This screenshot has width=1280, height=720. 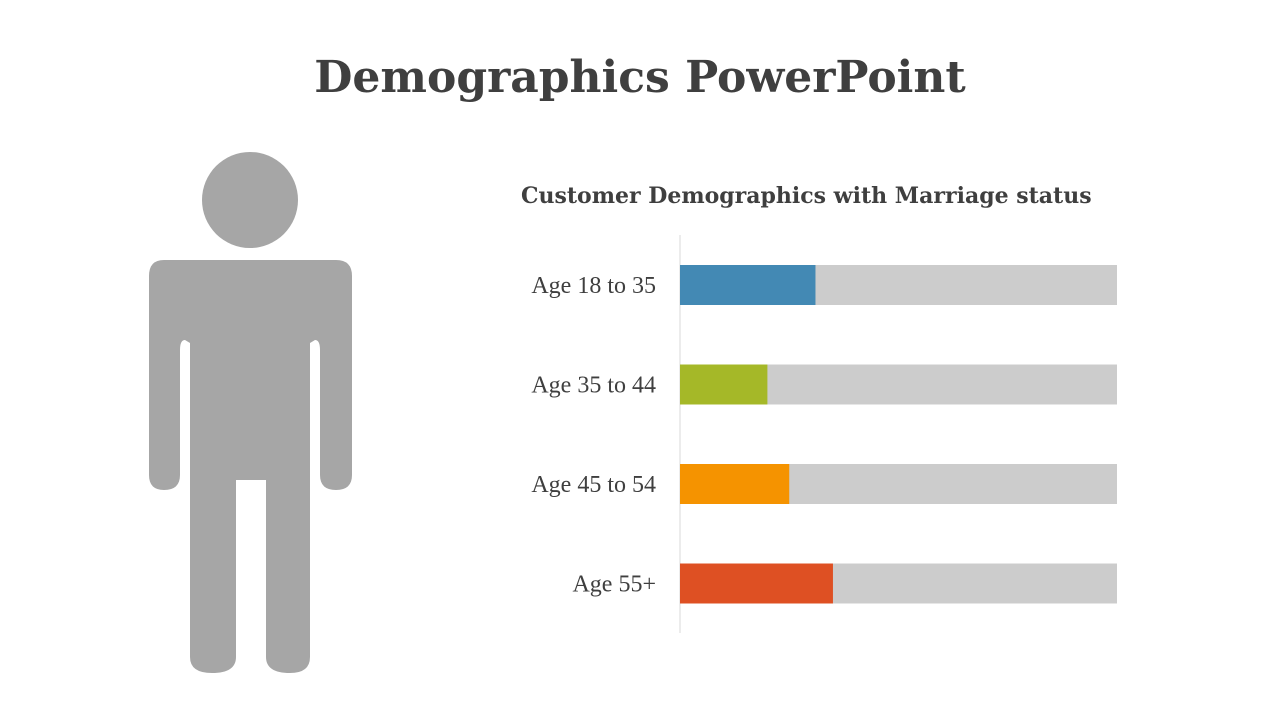 I want to click on person-body, so click(x=250, y=466).